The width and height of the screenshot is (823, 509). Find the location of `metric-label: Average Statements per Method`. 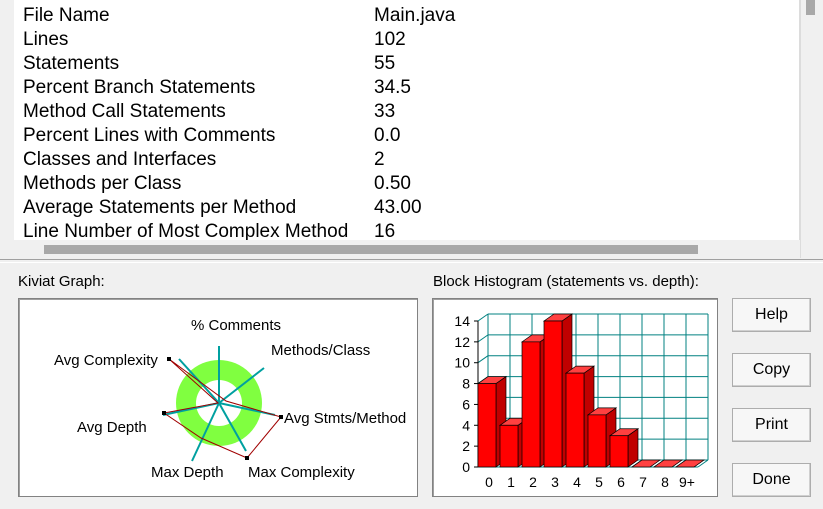

metric-label: Average Statements per Method is located at coordinates (160, 207).